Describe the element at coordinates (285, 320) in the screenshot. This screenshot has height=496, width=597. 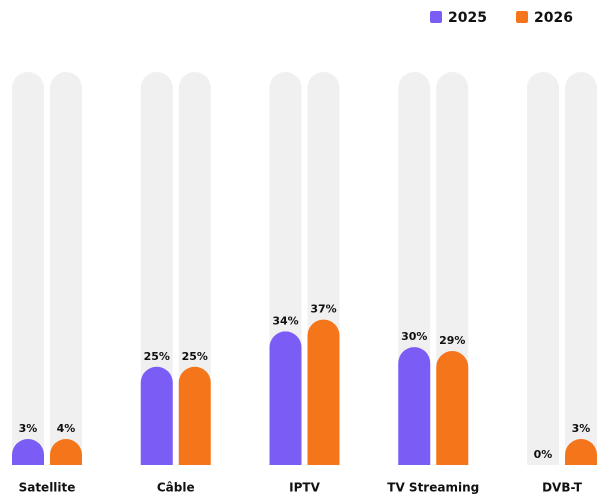
I see `value-label: 34%` at that location.